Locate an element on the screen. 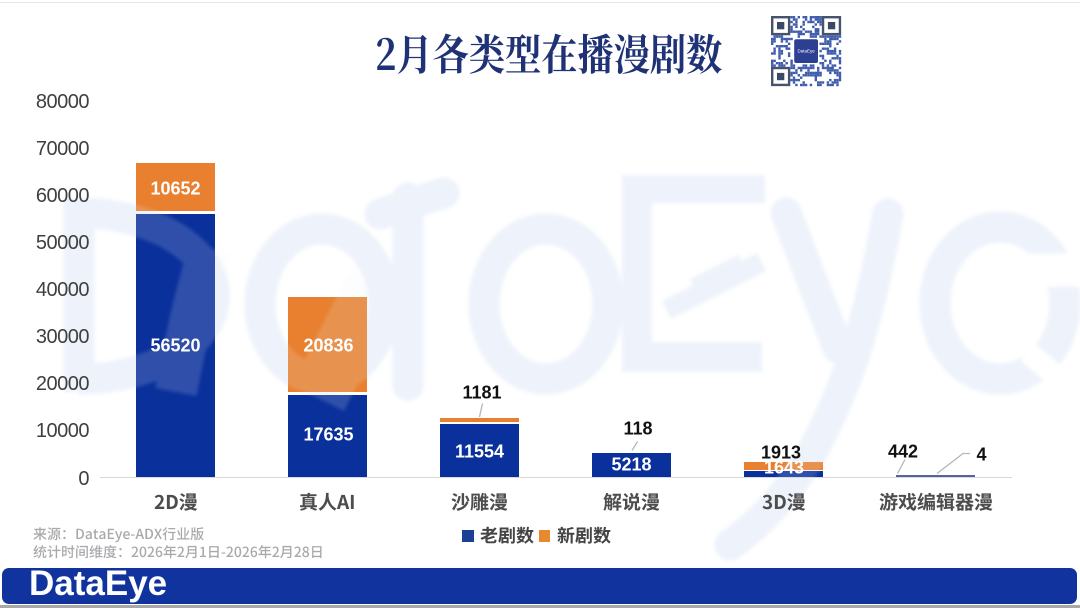 This screenshot has height=608, width=1080. svg-text: DataEye is located at coordinates (806, 51).